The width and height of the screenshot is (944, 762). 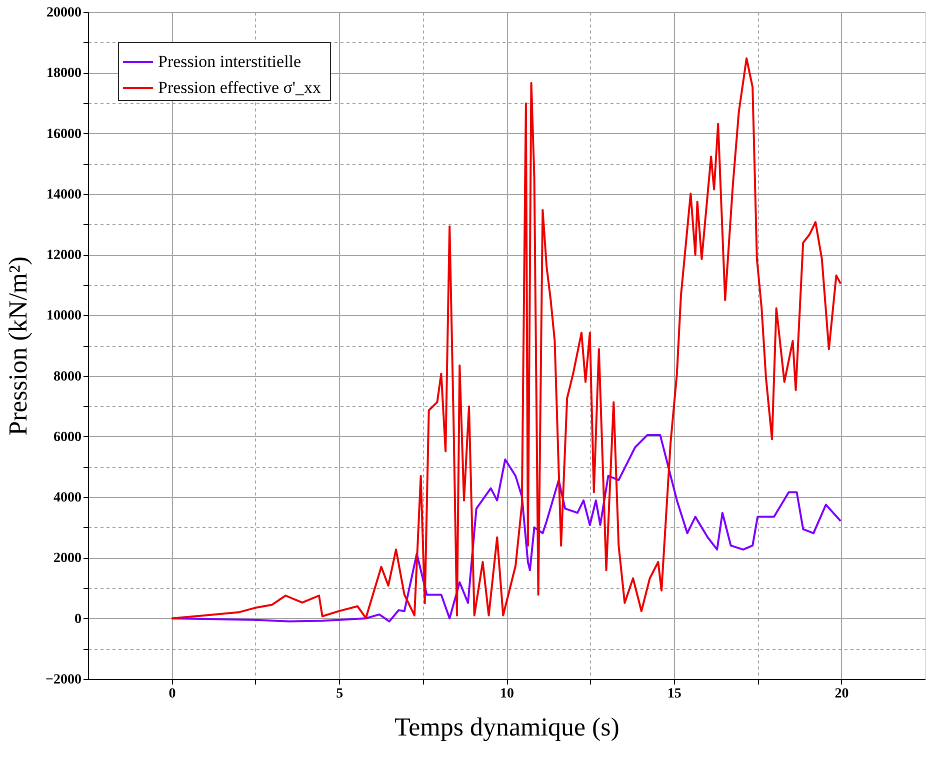 What do you see at coordinates (674, 694) in the screenshot?
I see `x-tick-label: 15` at bounding box center [674, 694].